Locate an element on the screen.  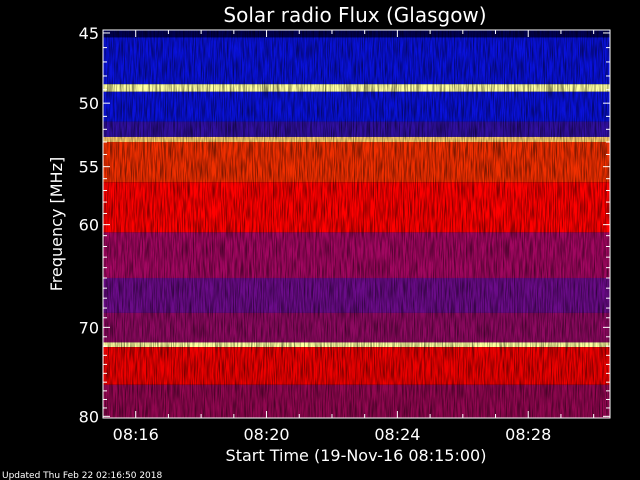
x-tick-label: 08:16 is located at coordinates (136, 434).